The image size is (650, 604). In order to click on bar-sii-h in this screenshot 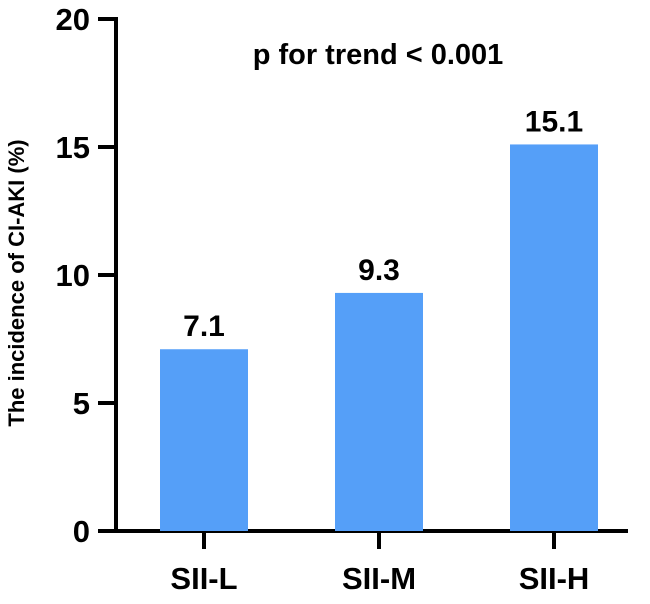, I will do `click(554, 337)`.